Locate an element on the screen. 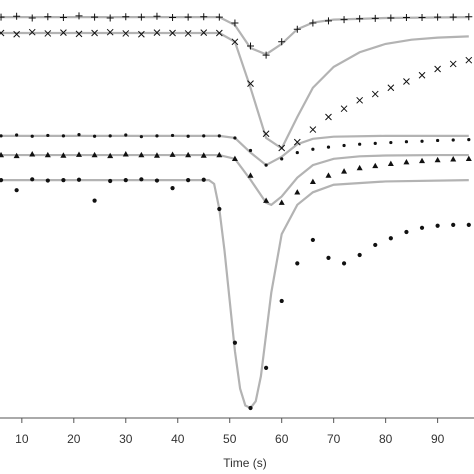  fit-line is located at coordinates (235, 150).